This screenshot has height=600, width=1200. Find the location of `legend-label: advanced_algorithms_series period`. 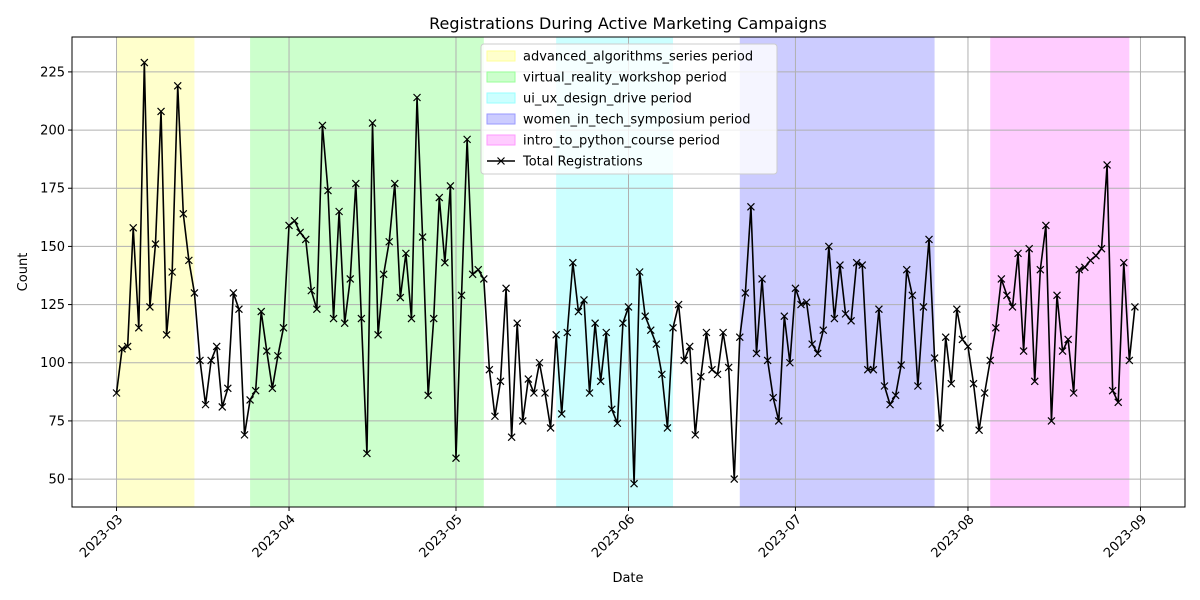

legend-label: advanced_algorithms_series period is located at coordinates (638, 57).